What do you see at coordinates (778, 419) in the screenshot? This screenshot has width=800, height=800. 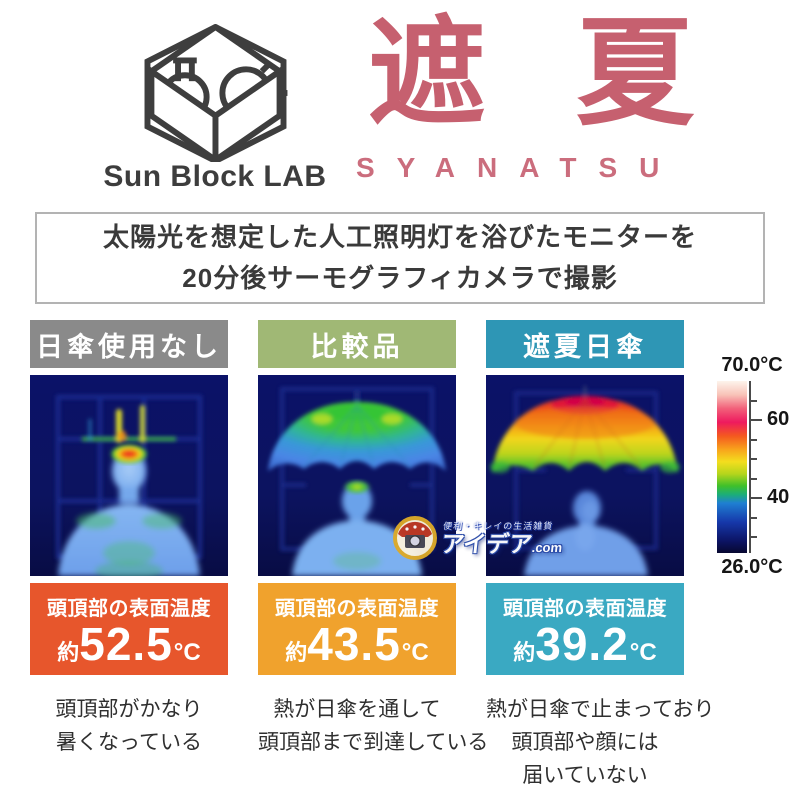 I see `scale-tick-label: 60` at bounding box center [778, 419].